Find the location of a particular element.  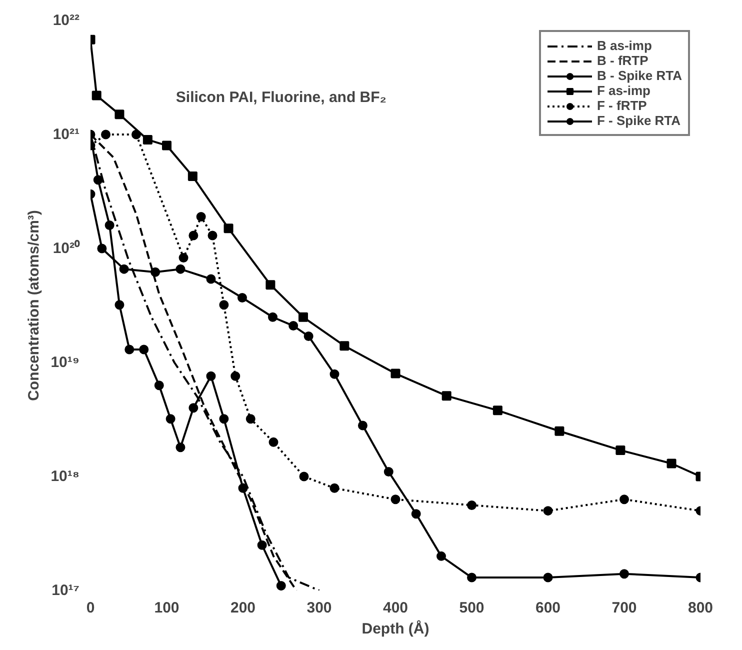

x-tick-label: 600 is located at coordinates (548, 608).